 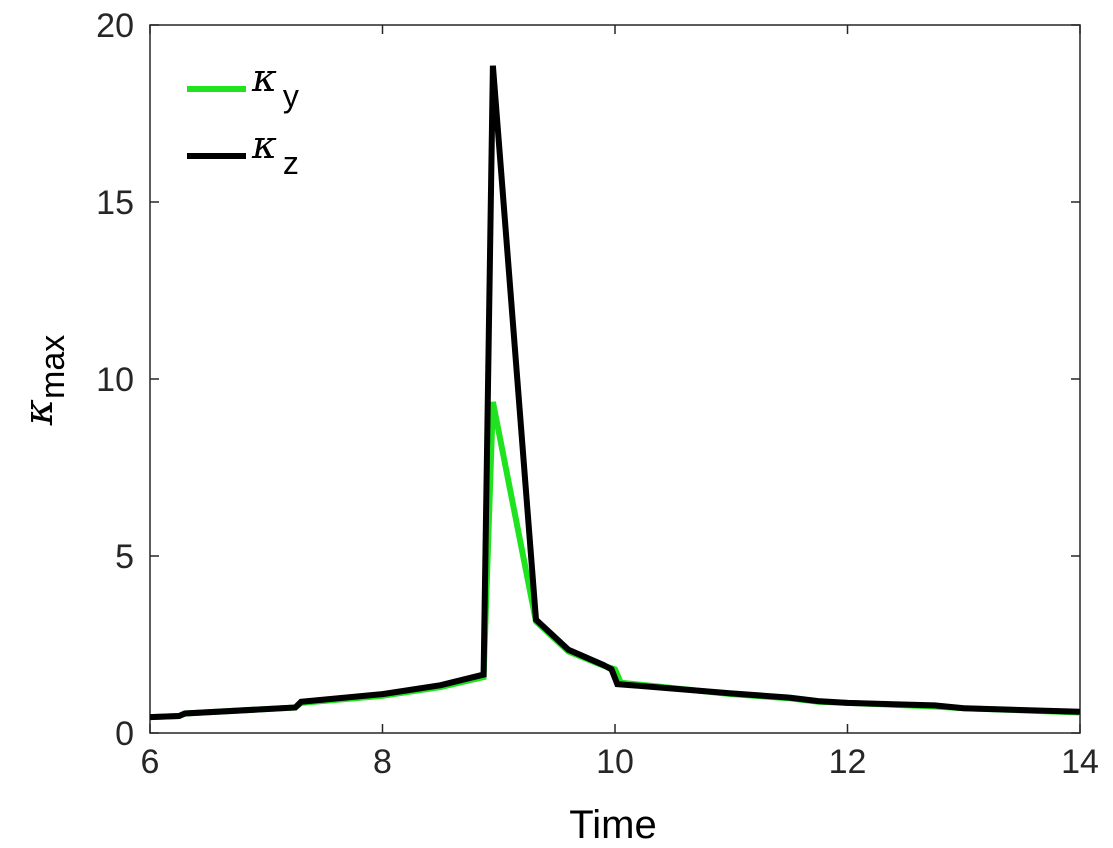 What do you see at coordinates (124, 734) in the screenshot?
I see `y-tick-label: 0` at bounding box center [124, 734].